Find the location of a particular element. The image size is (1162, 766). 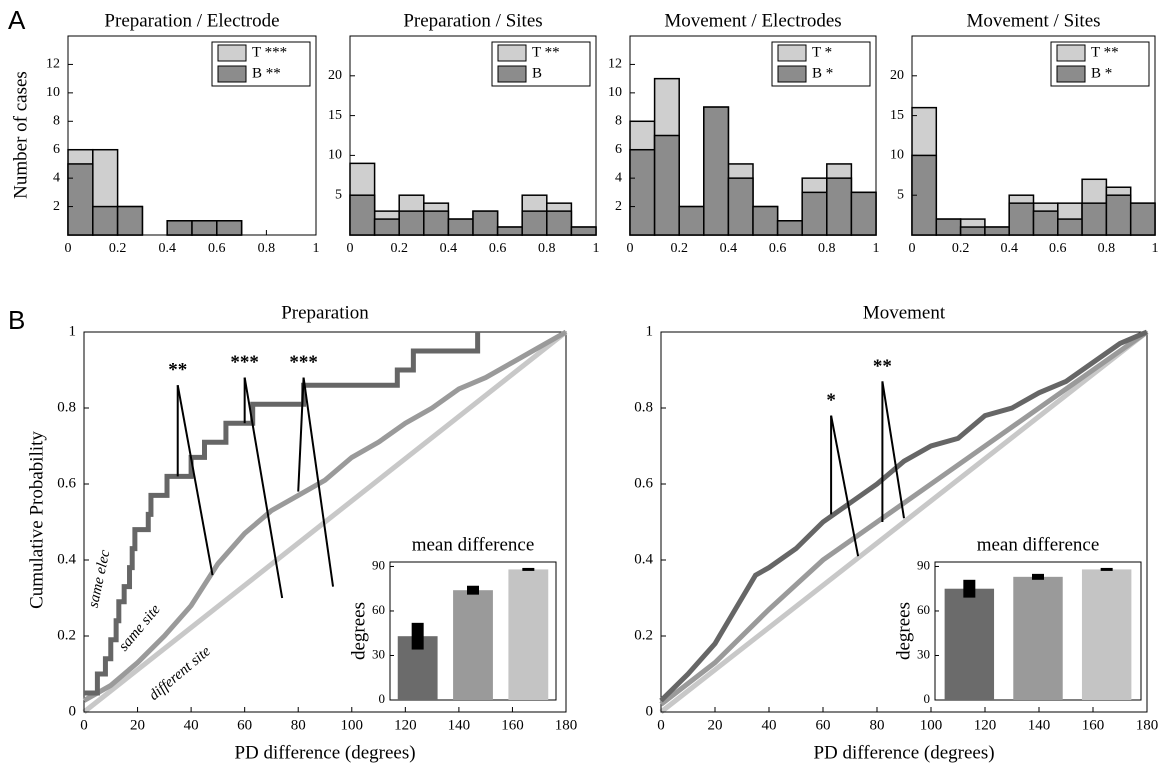

y-tick-label: 8 is located at coordinates (56, 121).